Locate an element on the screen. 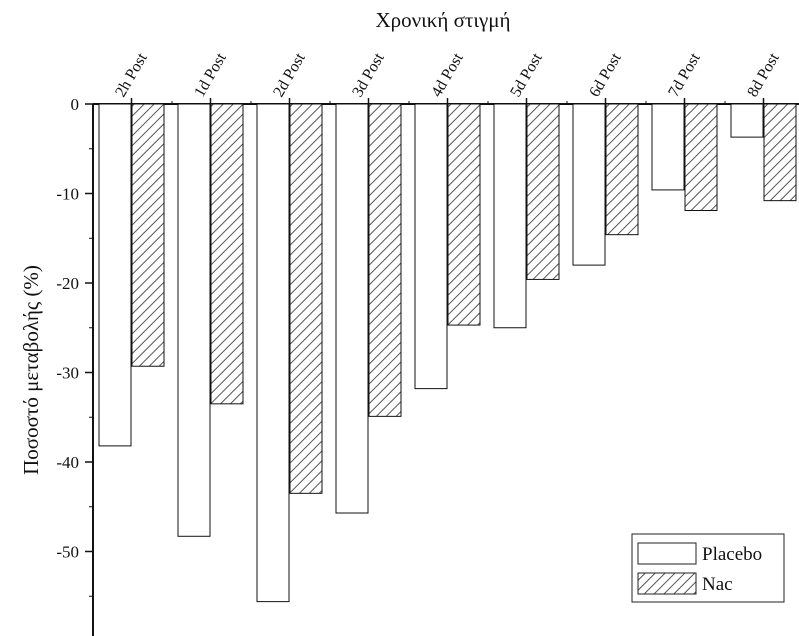 The height and width of the screenshot is (636, 799). x-tick-label-5: 5d Post is located at coordinates (526, 75).